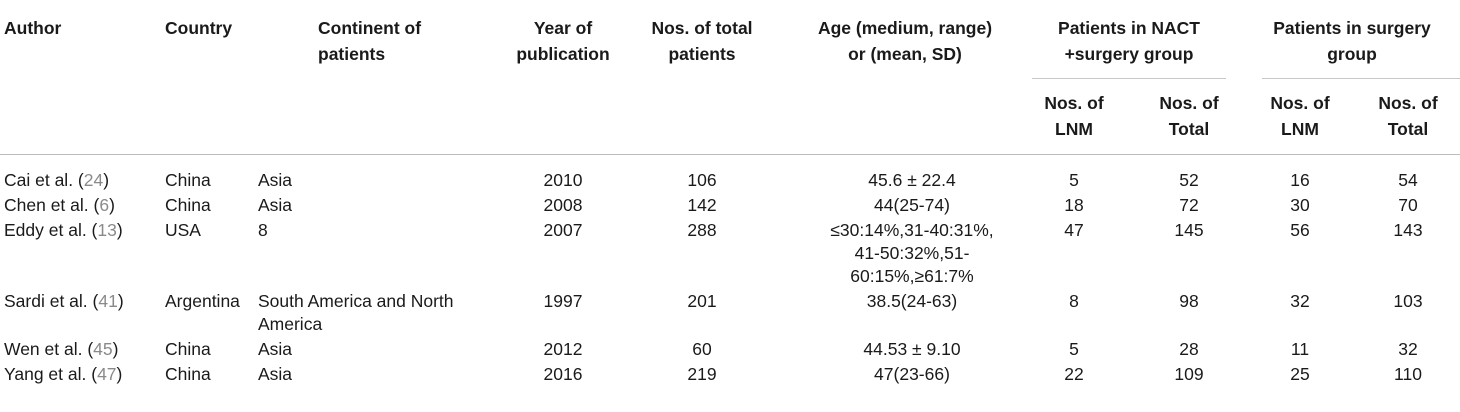  Describe the element at coordinates (1300, 230) in the screenshot. I see `cell-surg-lnm: 56` at that location.